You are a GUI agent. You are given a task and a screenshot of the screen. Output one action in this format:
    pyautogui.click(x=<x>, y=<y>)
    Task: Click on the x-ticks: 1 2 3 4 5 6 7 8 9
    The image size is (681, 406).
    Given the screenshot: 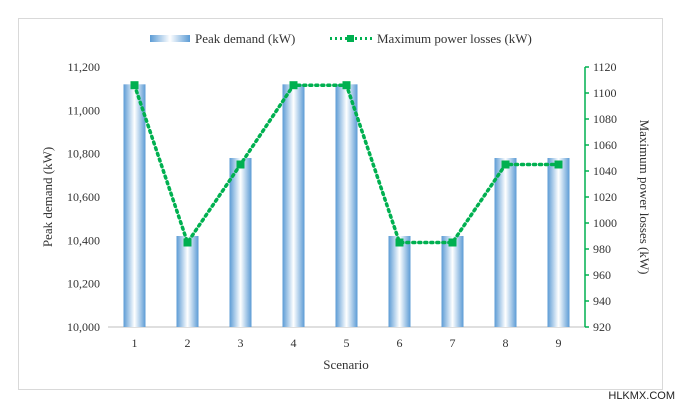 What is the action you would take?
    pyautogui.click(x=347, y=343)
    